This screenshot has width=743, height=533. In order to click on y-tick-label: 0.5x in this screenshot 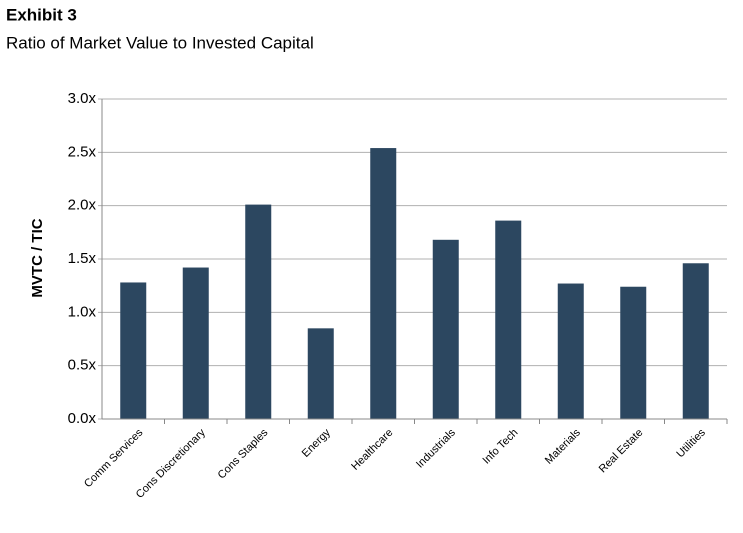, I will do `click(82, 365)`.